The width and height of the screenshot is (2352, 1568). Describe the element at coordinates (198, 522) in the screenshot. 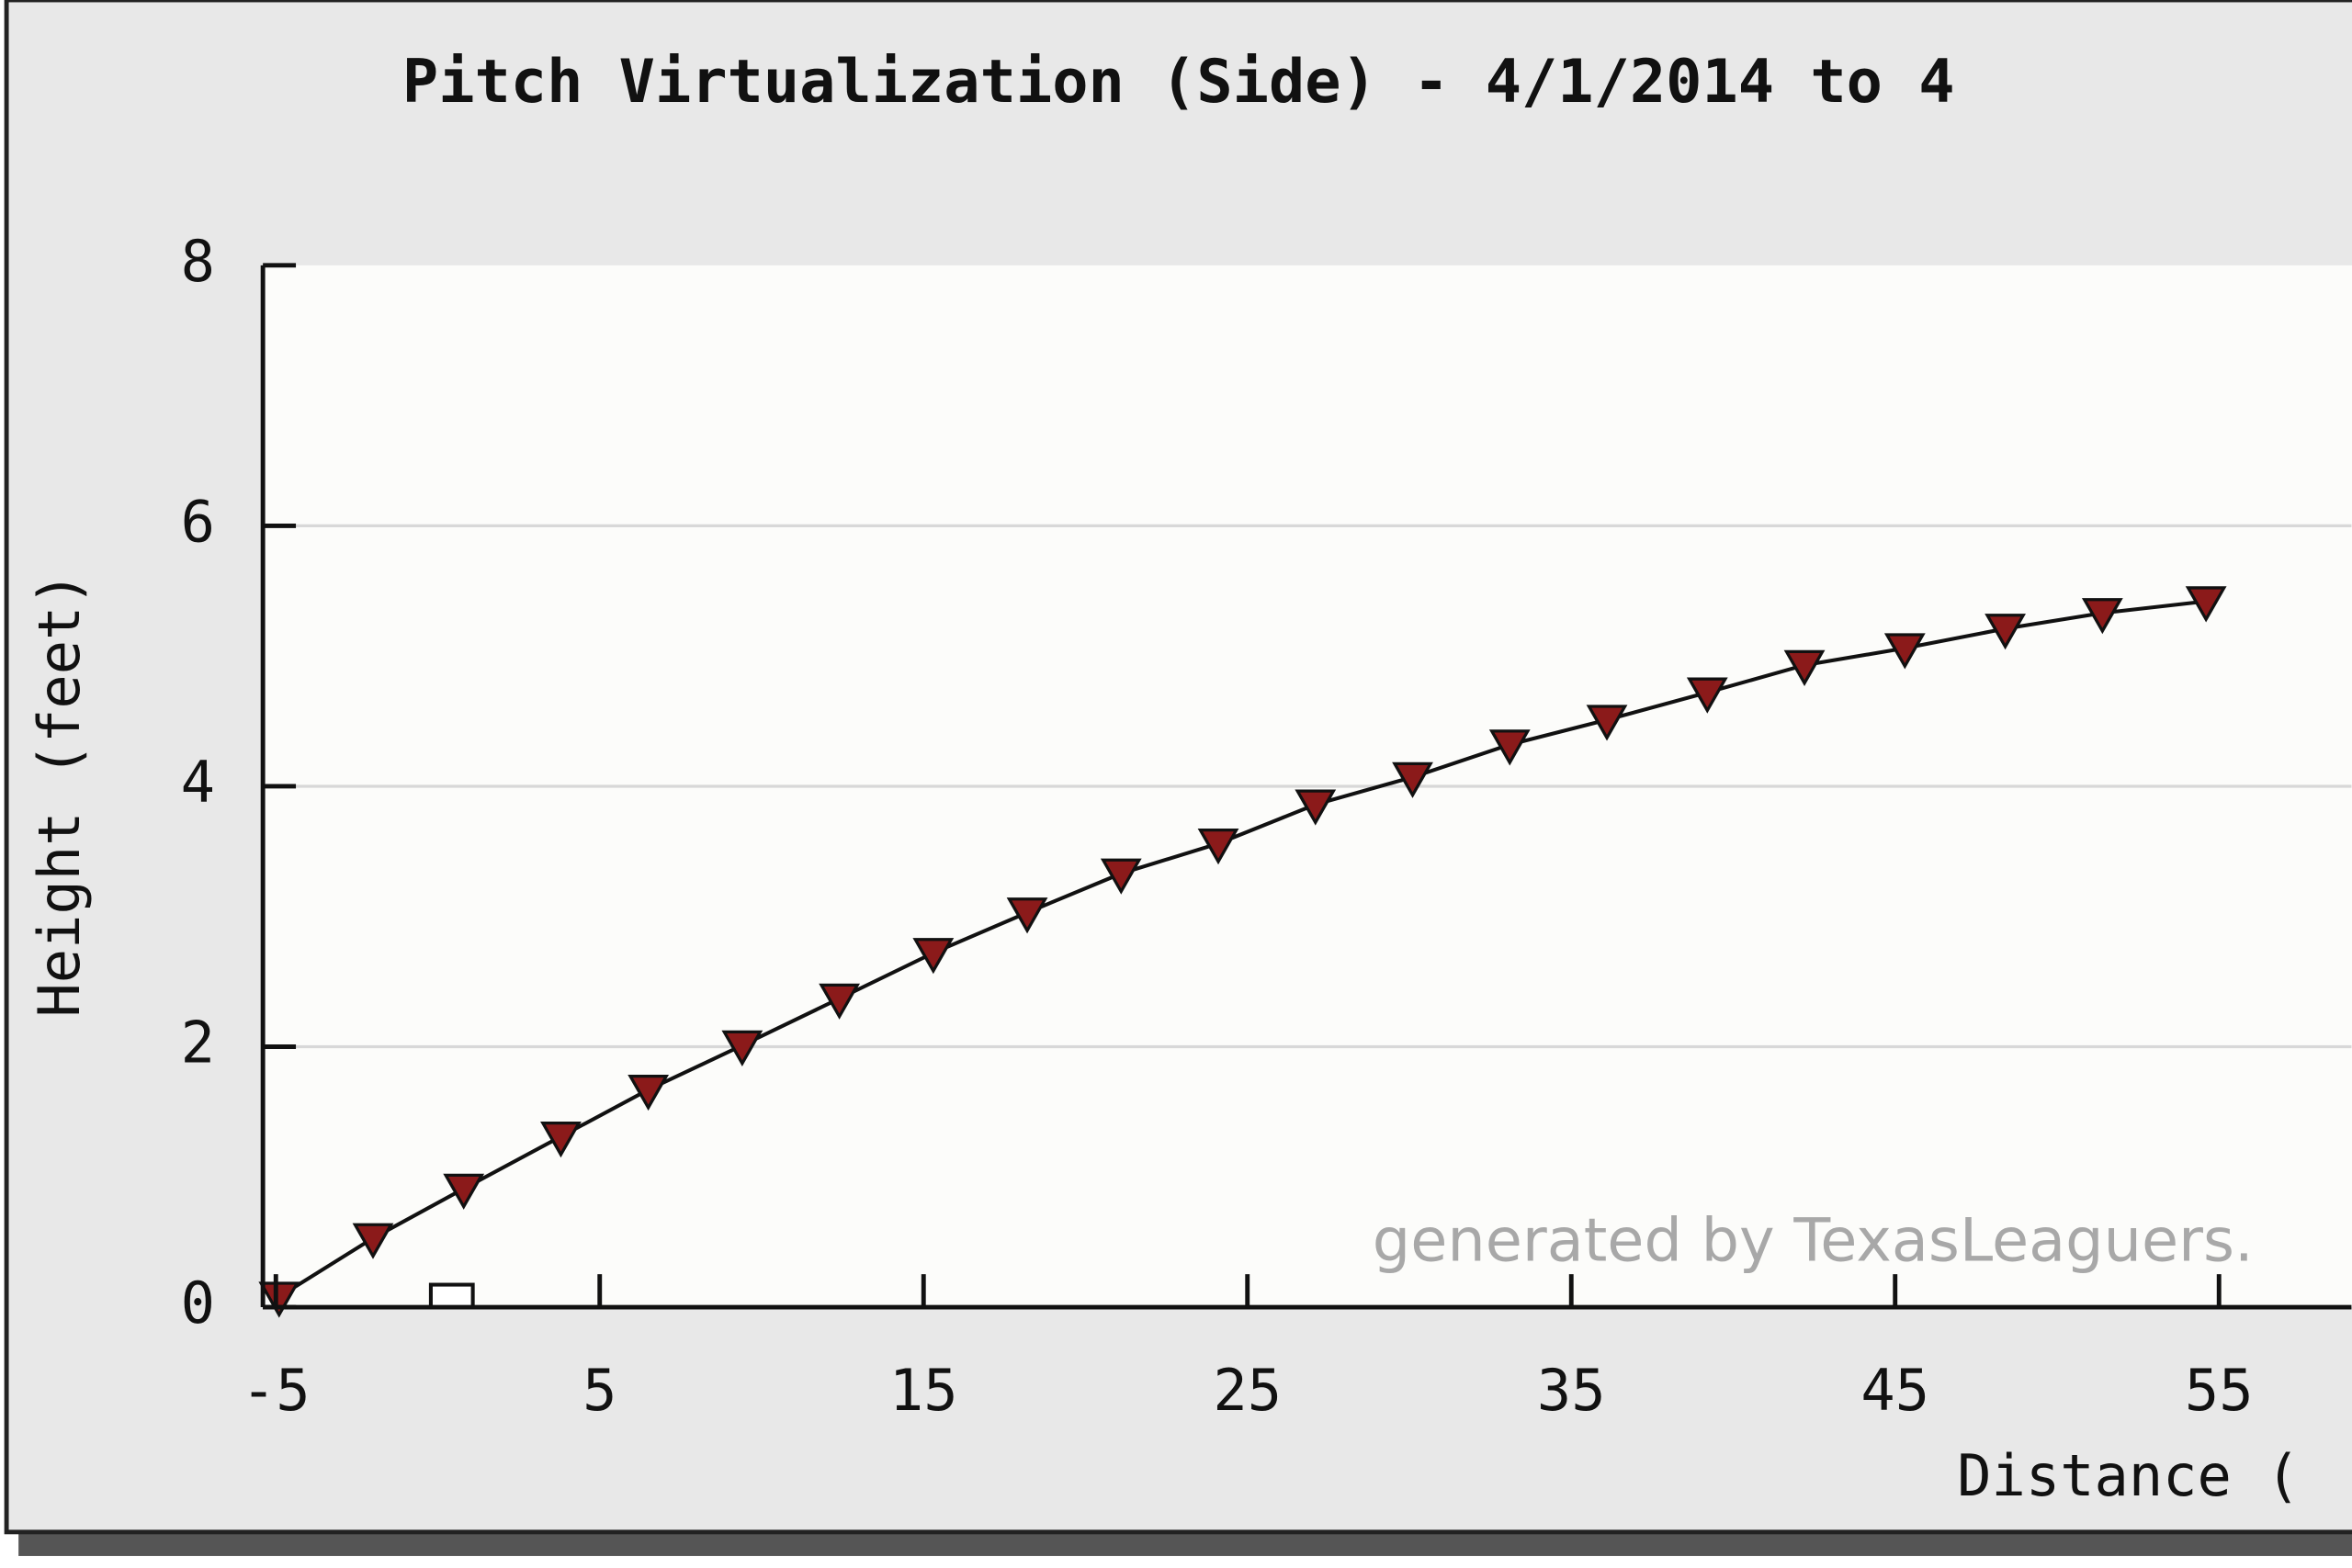

I see `y-tick-label: 6` at that location.